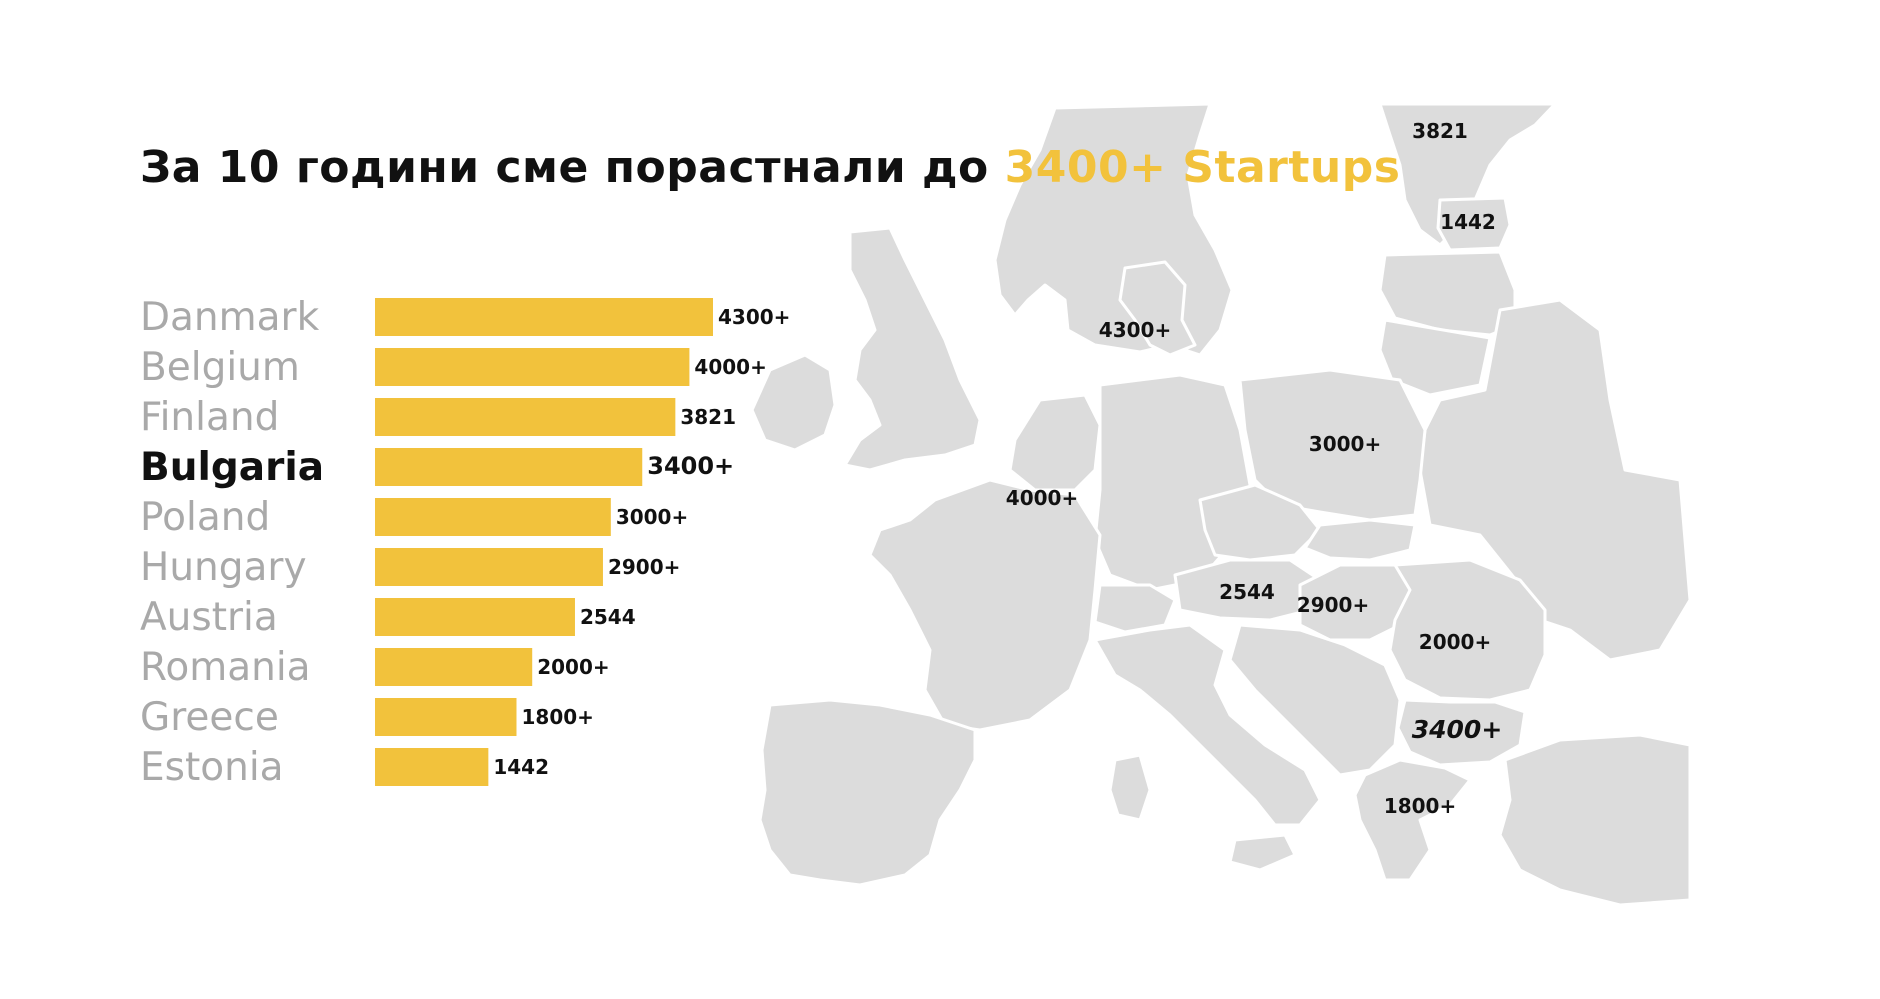 Image resolution: width=1880 pixels, height=999 pixels. I want to click on map-shape-balkans, so click(1315, 700).